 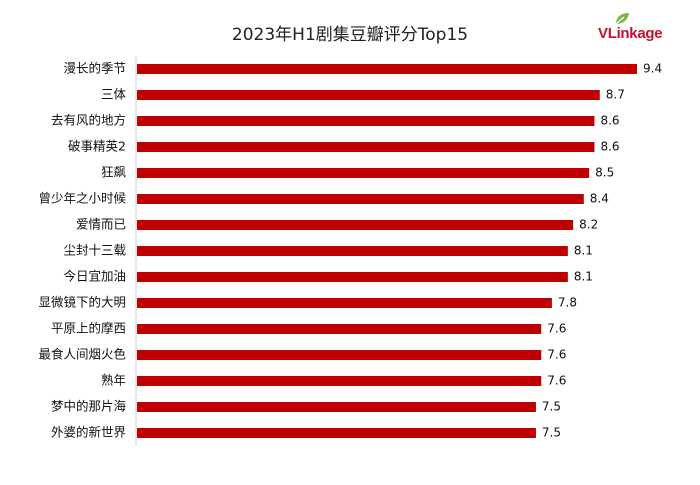 What do you see at coordinates (114, 172) in the screenshot?
I see `category-label: 狂飙` at bounding box center [114, 172].